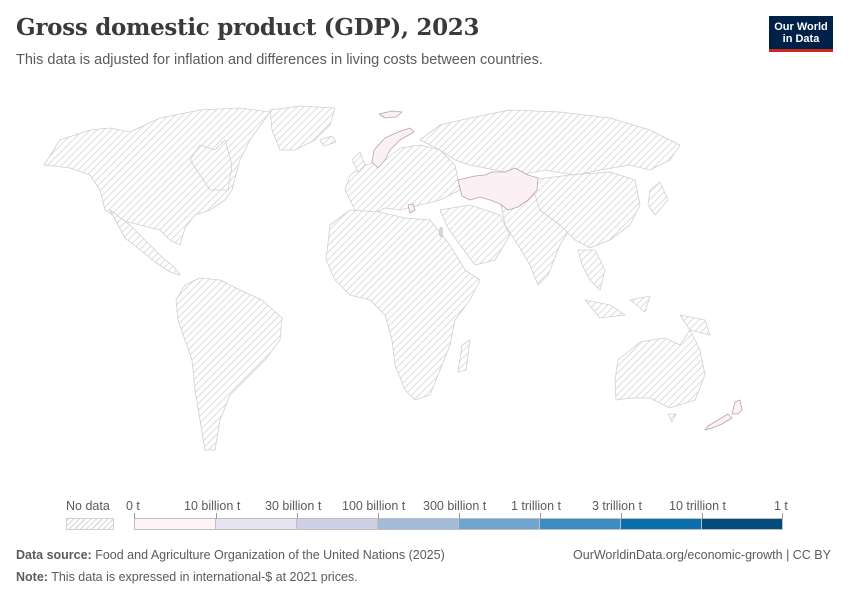 This screenshot has width=850, height=600. I want to click on logo-line-2: in Data, so click(801, 39).